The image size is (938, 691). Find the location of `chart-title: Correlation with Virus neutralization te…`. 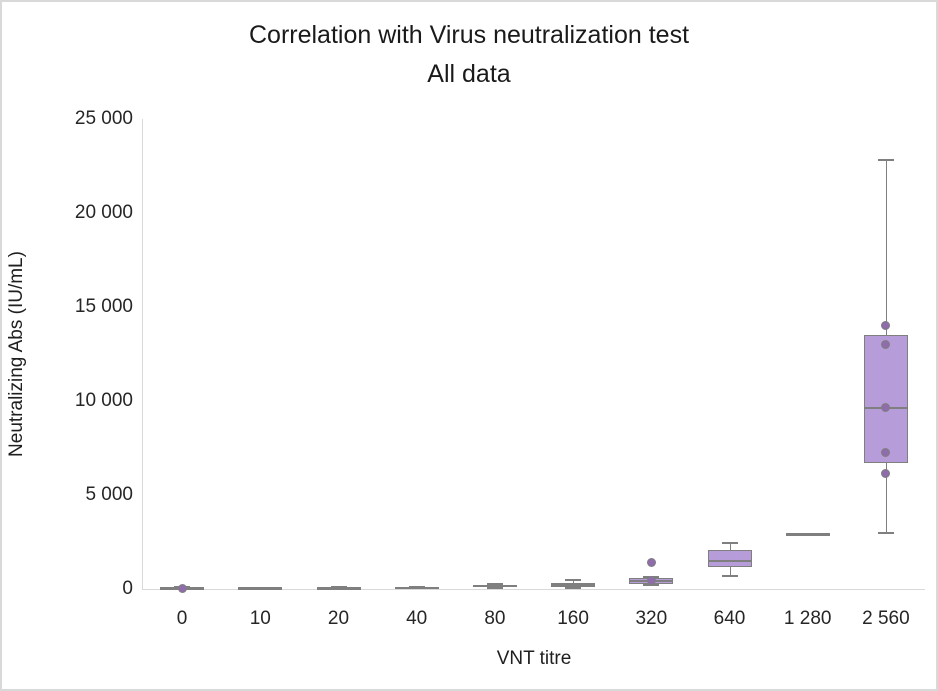

chart-title: Correlation with Virus neutralization te… is located at coordinates (469, 35).